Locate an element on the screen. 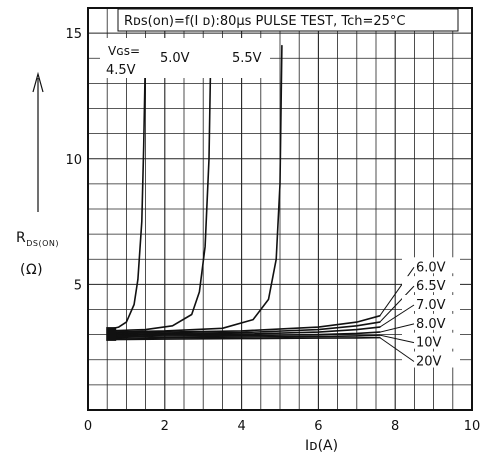  x-tick-label: 2 is located at coordinates (165, 426).